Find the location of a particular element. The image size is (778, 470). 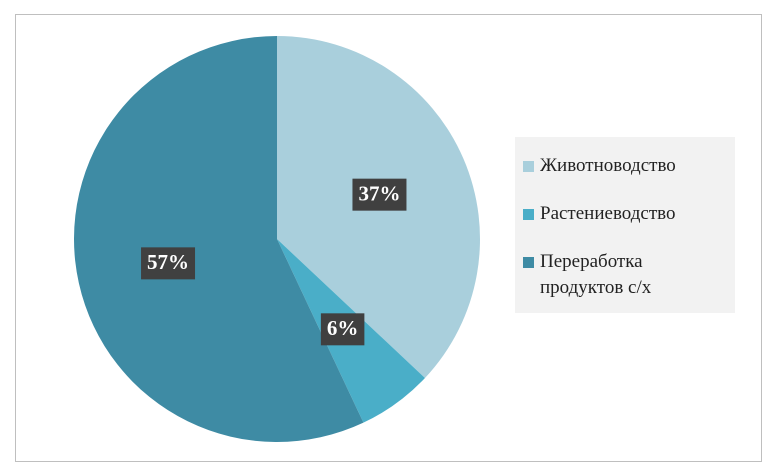

data-label-text: 57% is located at coordinates (168, 262).